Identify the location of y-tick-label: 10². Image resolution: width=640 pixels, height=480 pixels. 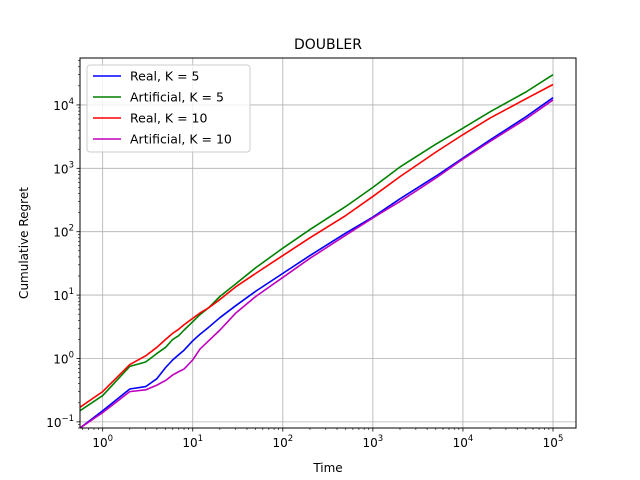
(63, 232).